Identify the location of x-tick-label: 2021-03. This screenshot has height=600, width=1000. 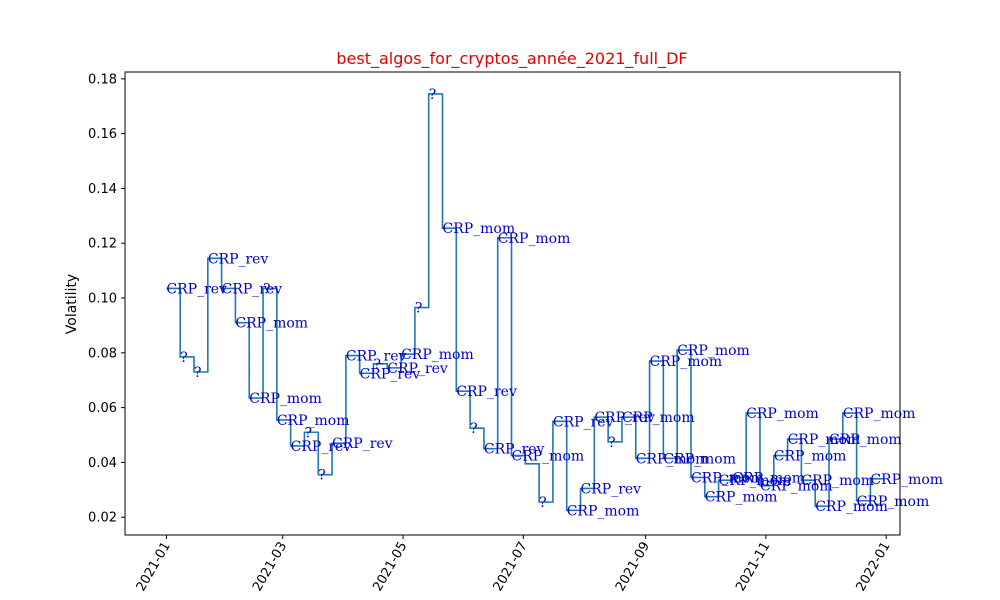
(270, 567).